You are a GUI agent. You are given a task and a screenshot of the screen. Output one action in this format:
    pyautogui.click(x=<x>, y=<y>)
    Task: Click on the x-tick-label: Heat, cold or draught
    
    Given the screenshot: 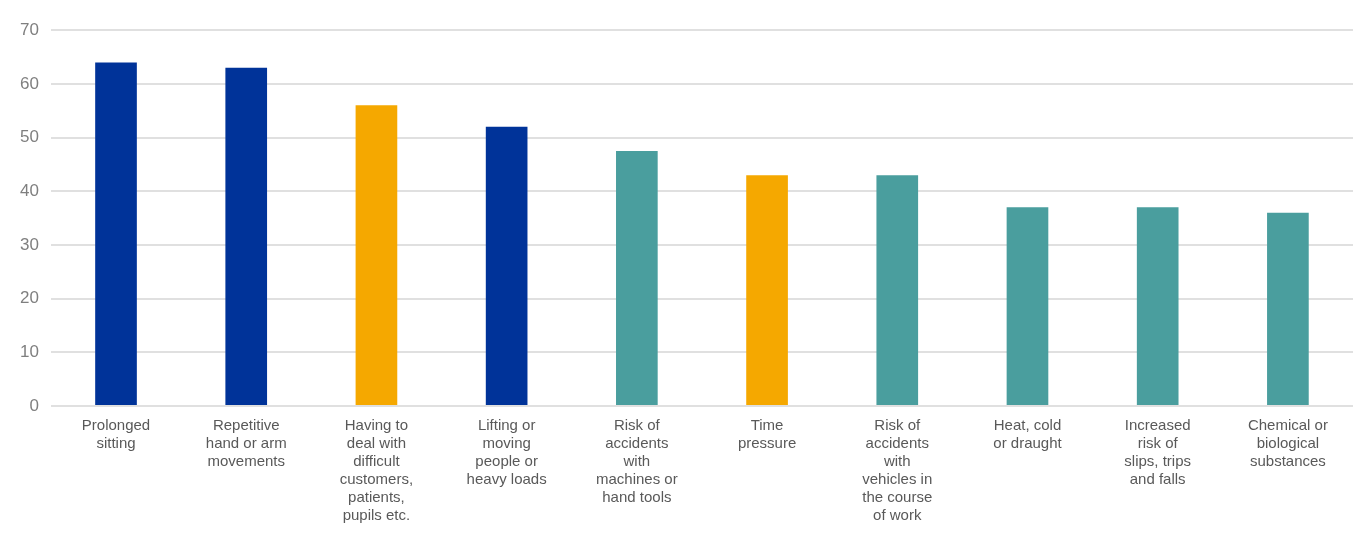 What is the action you would take?
    pyautogui.click(x=1028, y=434)
    